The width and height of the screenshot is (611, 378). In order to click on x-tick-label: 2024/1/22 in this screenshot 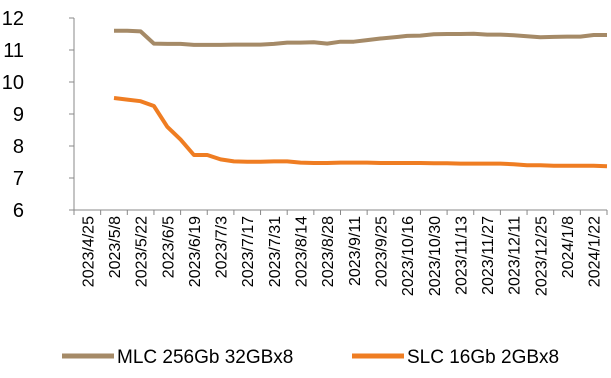, I will do `click(595, 251)`.